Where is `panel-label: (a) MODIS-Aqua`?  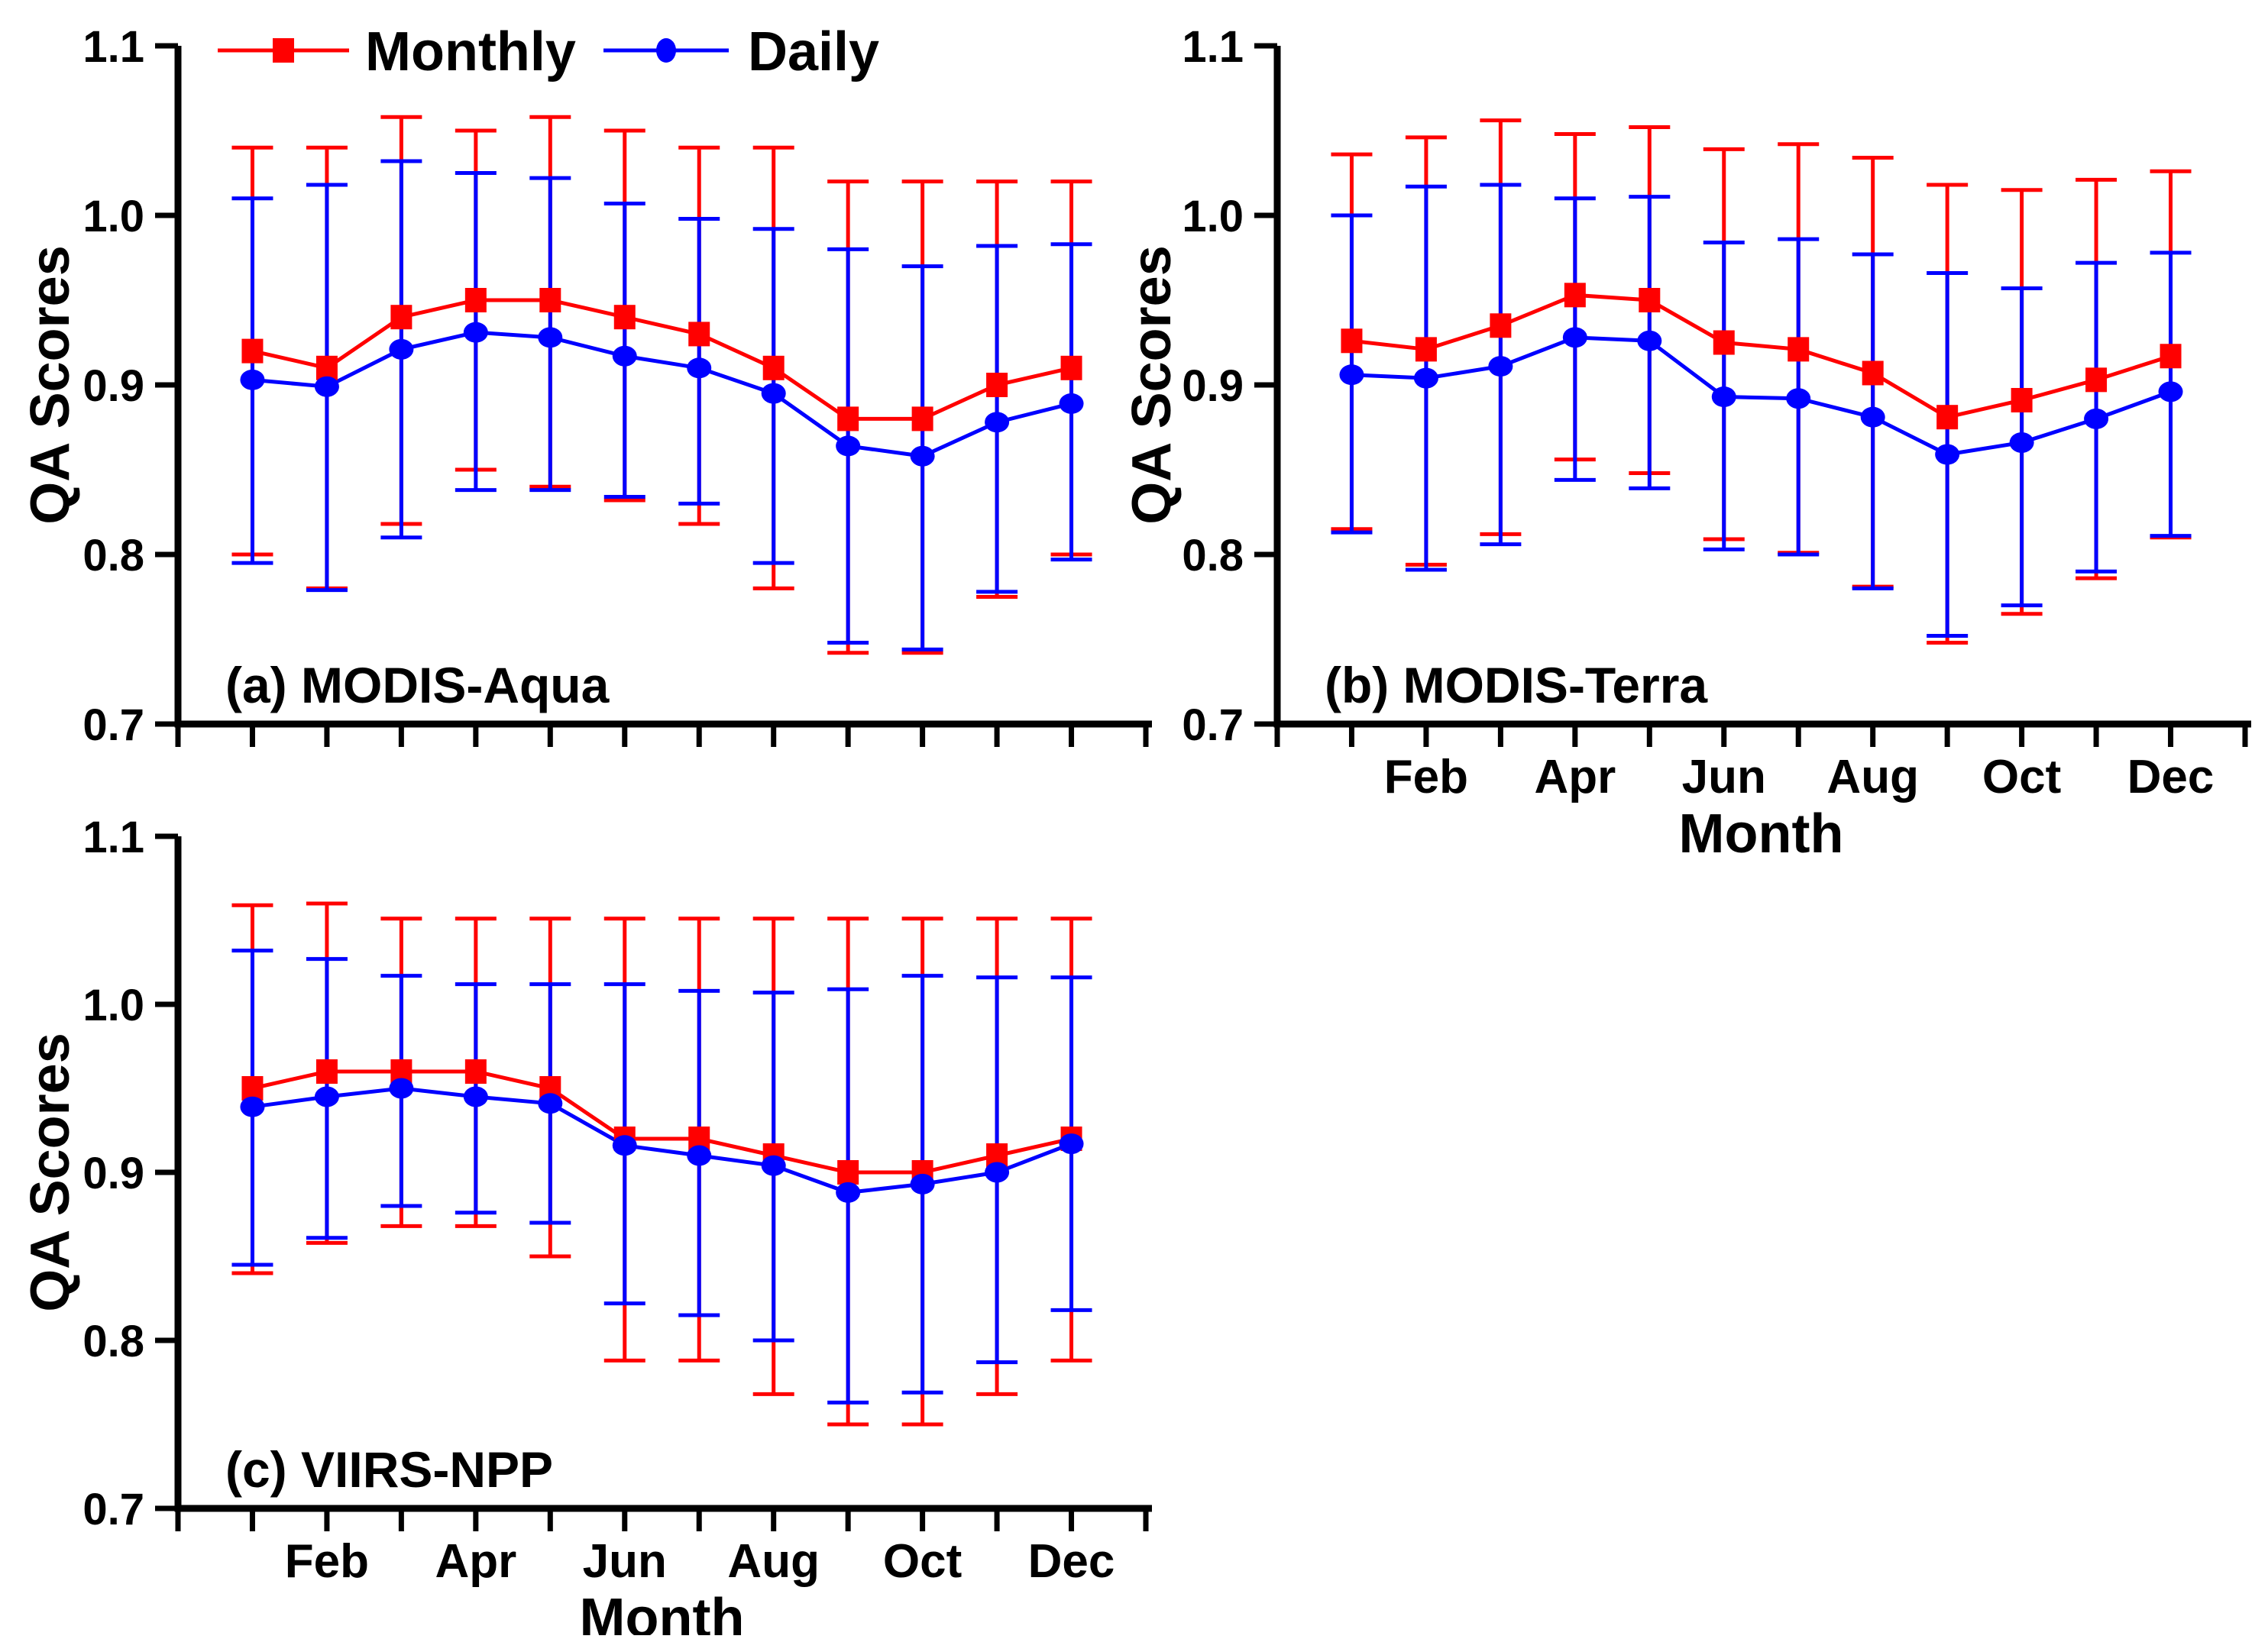 panel-label: (a) MODIS-Aqua is located at coordinates (417, 685).